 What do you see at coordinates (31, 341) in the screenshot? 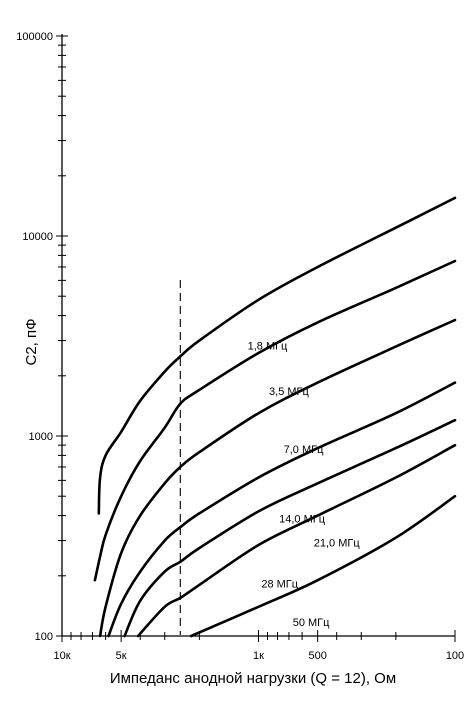
I see `y-axis-title: С2, пФ` at bounding box center [31, 341].